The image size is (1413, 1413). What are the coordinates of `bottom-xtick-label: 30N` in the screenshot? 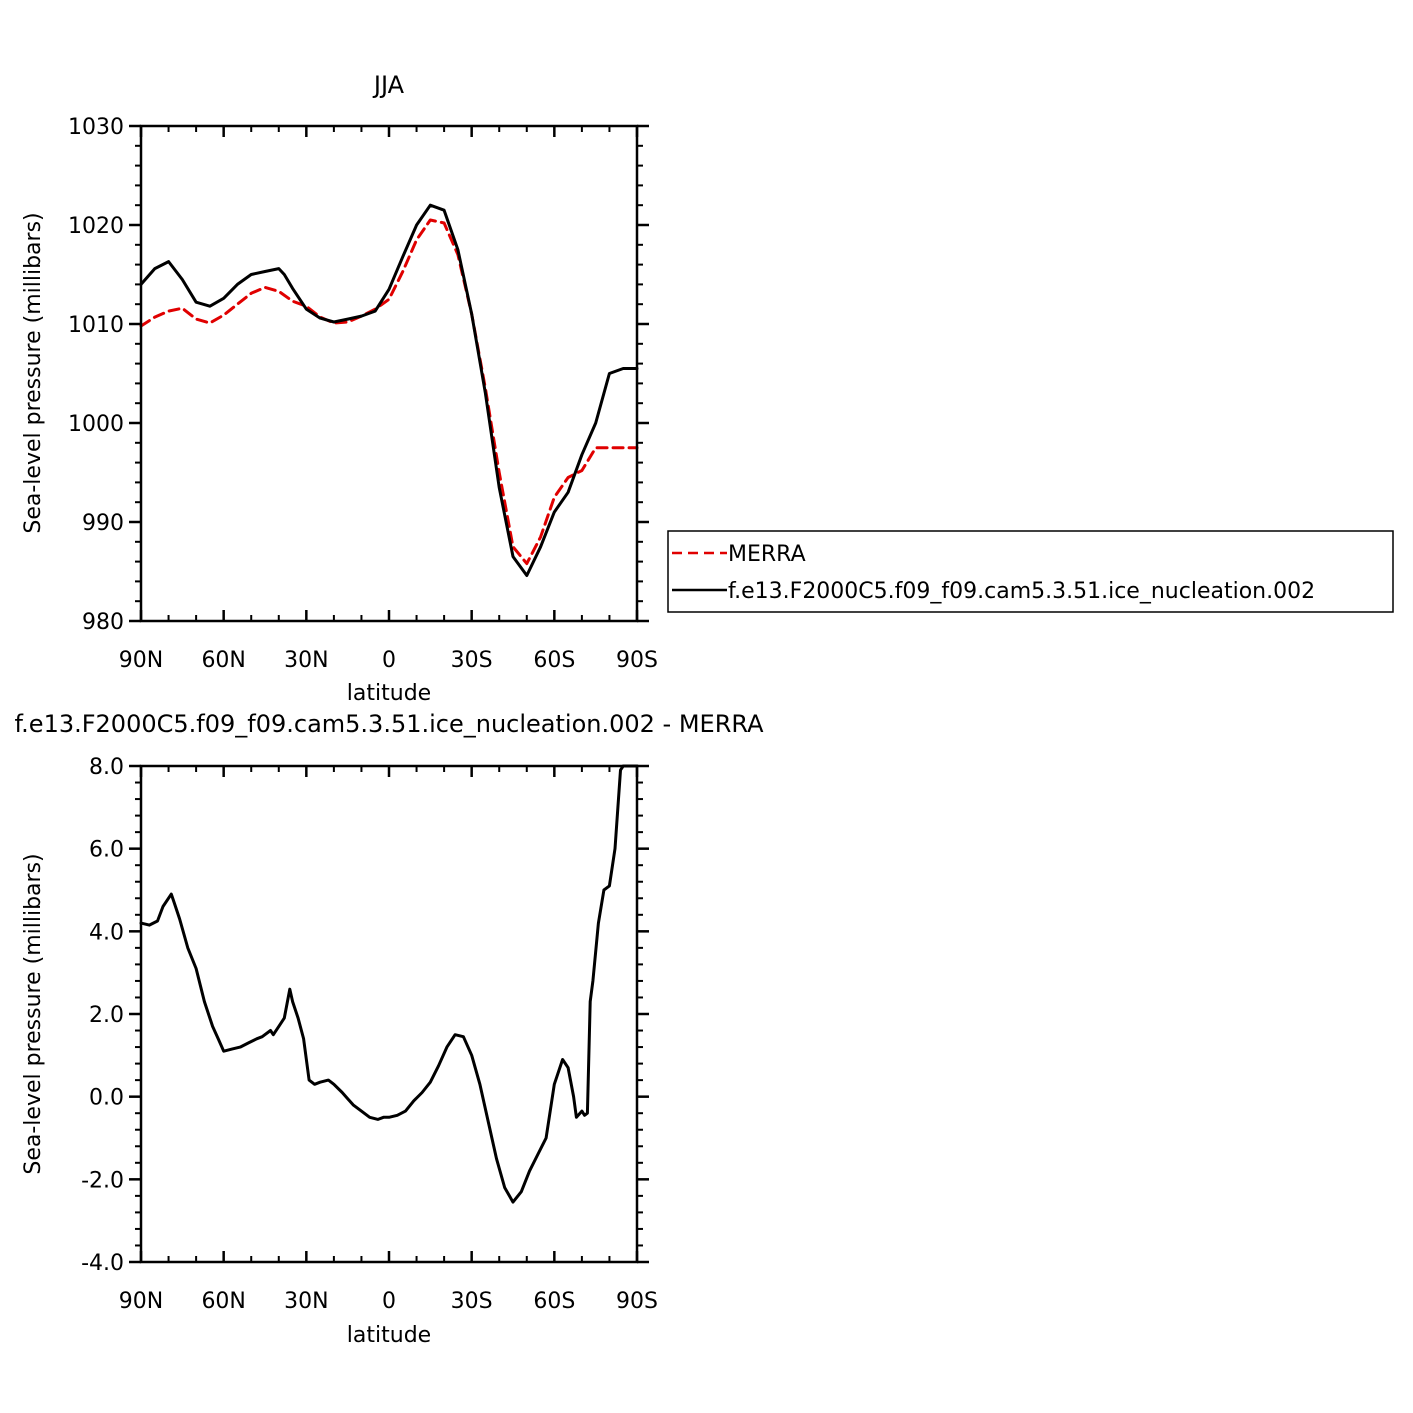 It's located at (306, 1301).